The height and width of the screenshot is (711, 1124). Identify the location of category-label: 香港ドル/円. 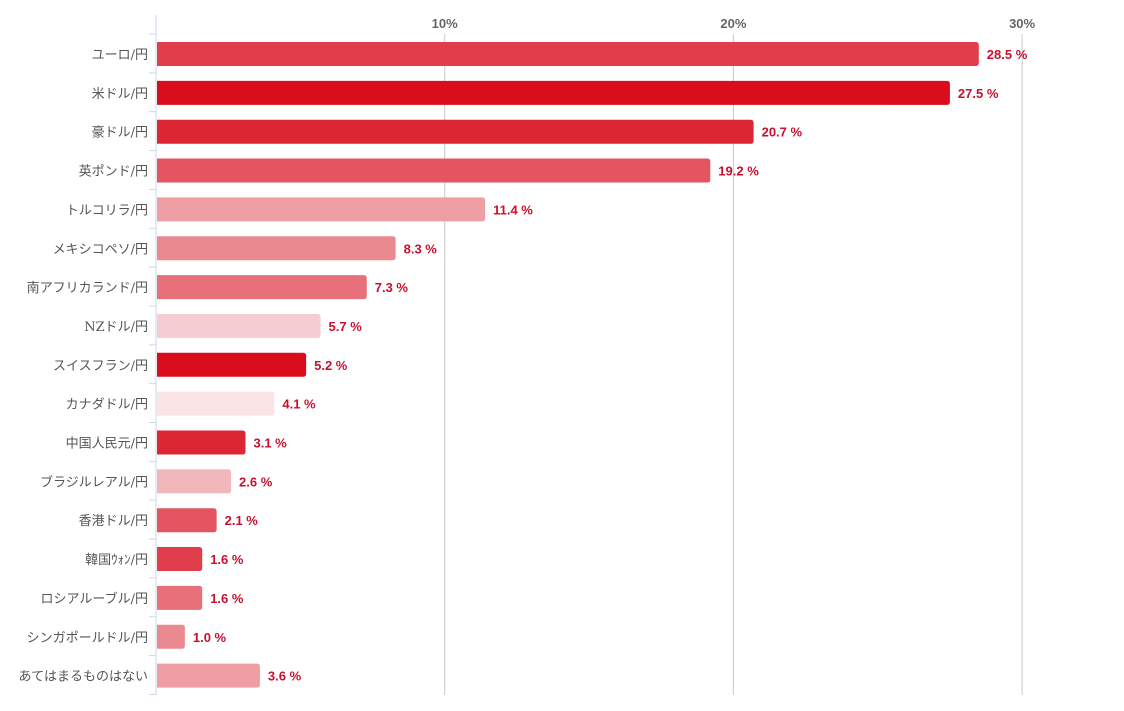
(113, 521).